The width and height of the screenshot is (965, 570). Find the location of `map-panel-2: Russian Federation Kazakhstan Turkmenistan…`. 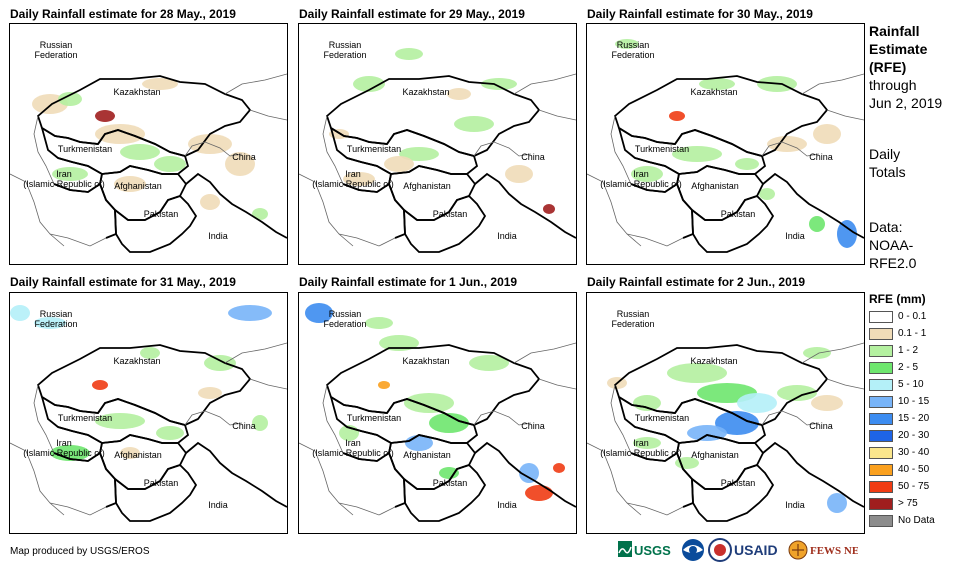

map-panel-2: Russian Federation Kazakhstan Turkmenistan… is located at coordinates (437, 144).